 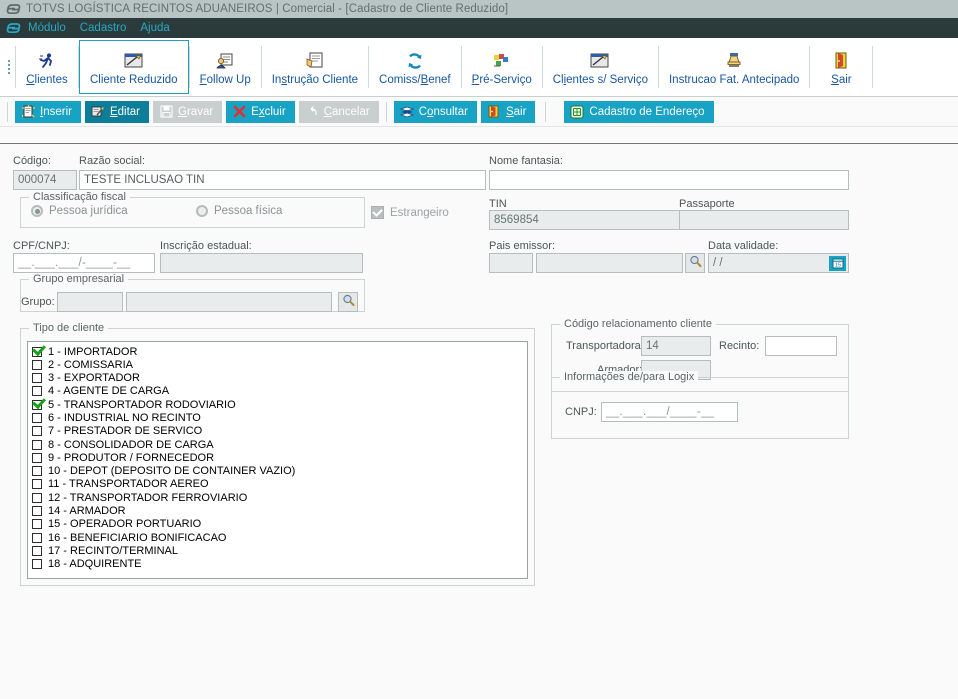 I want to click on grupo-lookup-button, so click(x=348, y=302).